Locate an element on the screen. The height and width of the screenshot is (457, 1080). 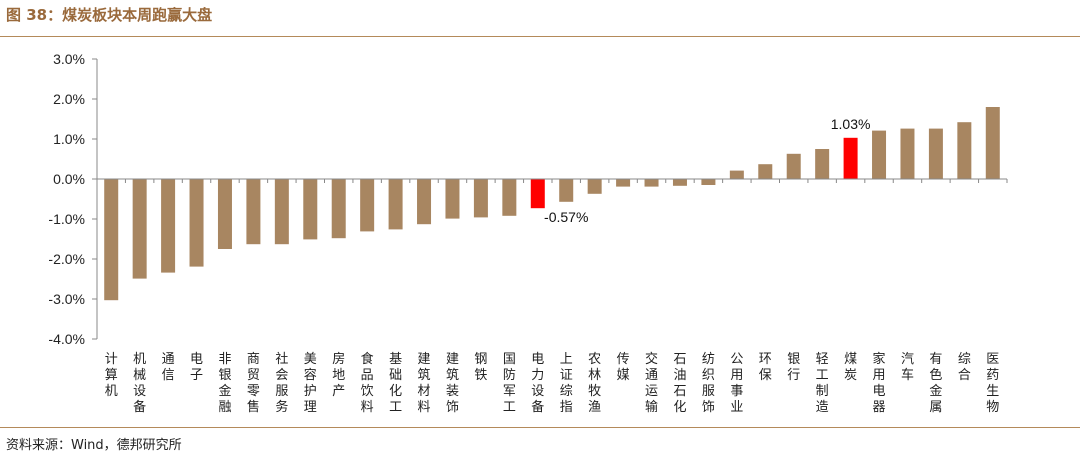
data-label: 1.03% is located at coordinates (851, 124).